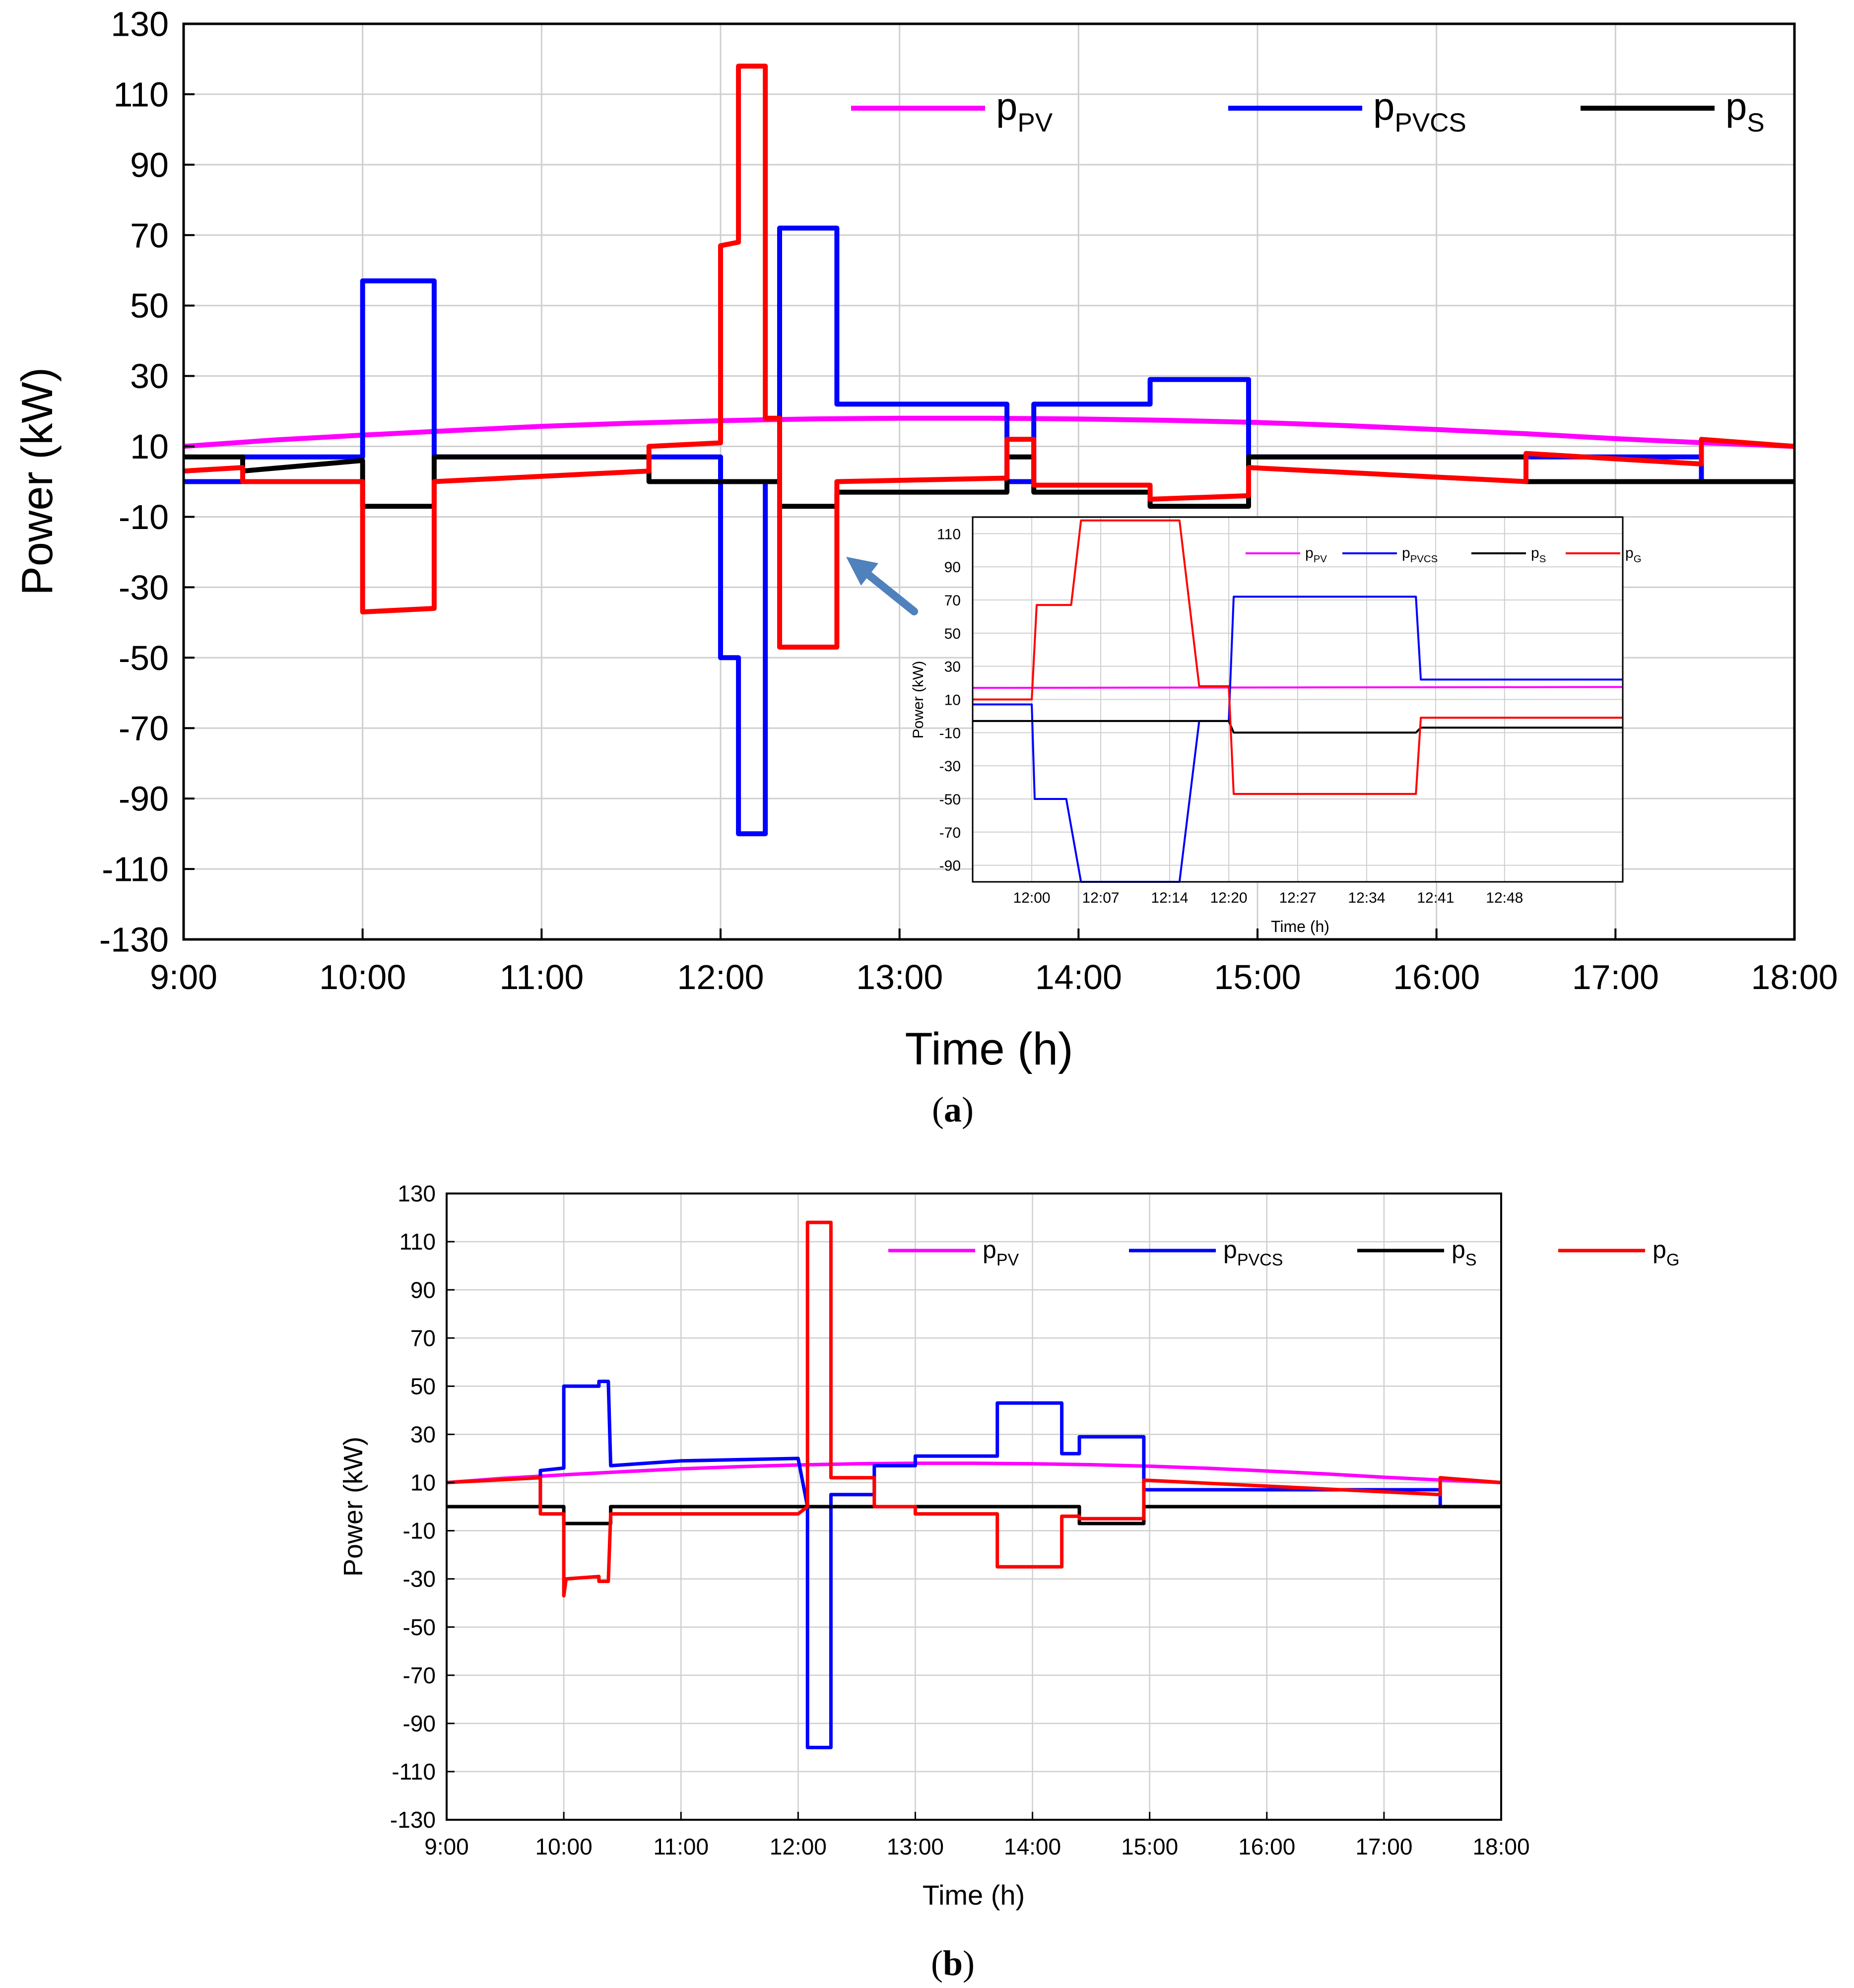  What do you see at coordinates (882, 586) in the screenshot?
I see `inset-pointer-arrow` at bounding box center [882, 586].